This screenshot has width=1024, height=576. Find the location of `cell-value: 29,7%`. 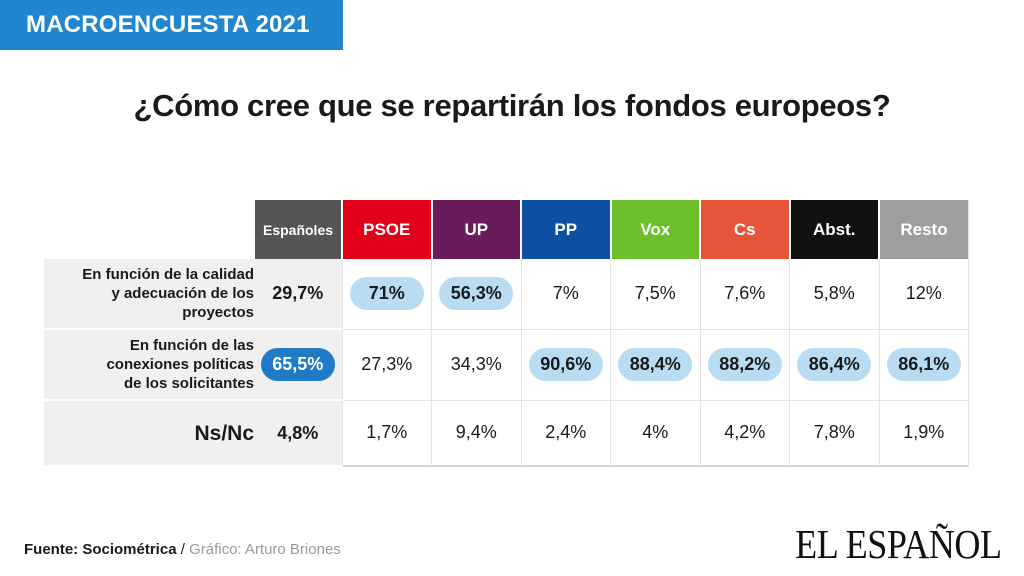

cell-value: 29,7% is located at coordinates (298, 293).